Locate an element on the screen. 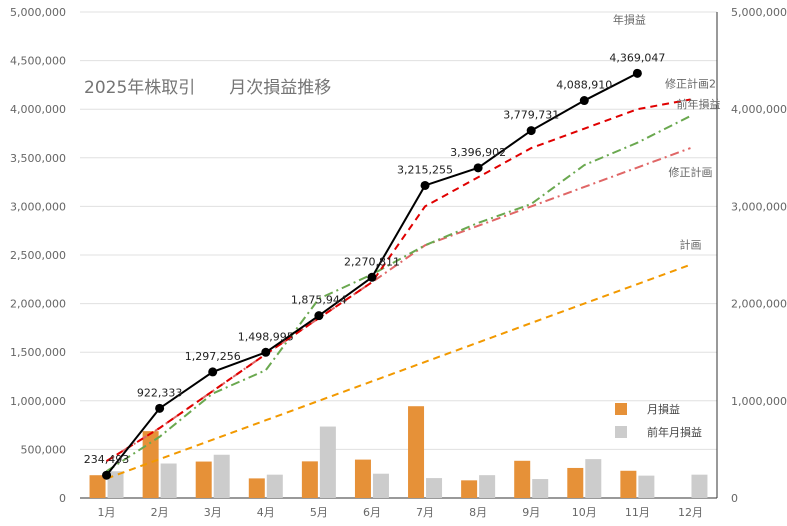 The width and height of the screenshot is (787, 526). x-tick-label: 8月 is located at coordinates (478, 512).